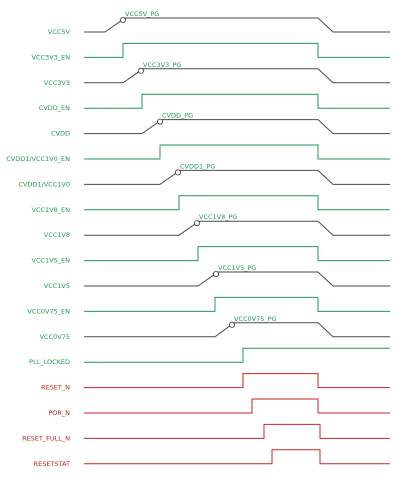 This screenshot has width=403, height=480. What do you see at coordinates (237, 268) in the screenshot?
I see `power-good-label: VCC1V5_PG` at bounding box center [237, 268].